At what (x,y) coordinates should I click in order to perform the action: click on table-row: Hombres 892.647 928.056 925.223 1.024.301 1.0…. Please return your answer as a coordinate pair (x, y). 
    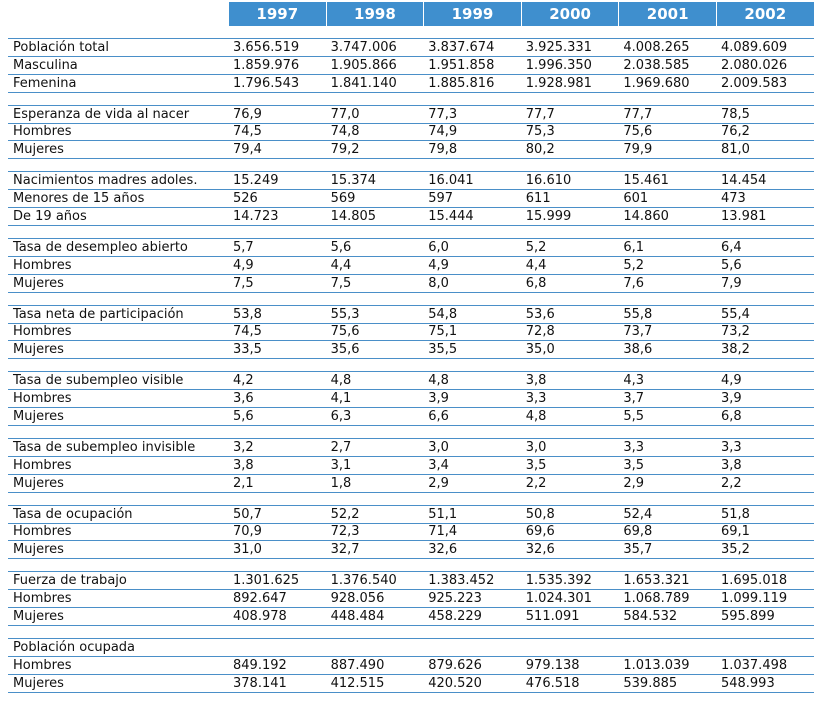
    Looking at the image, I should click on (411, 599).